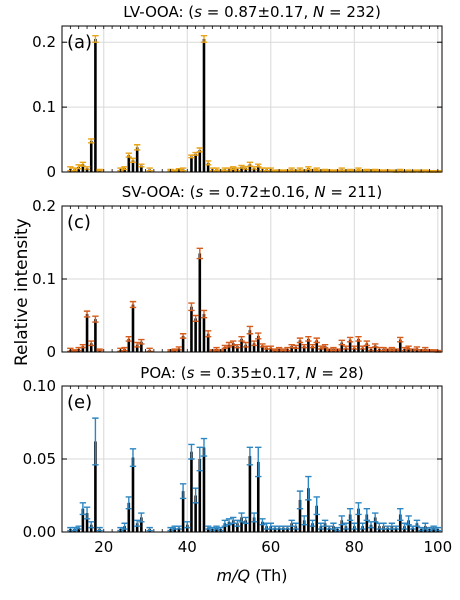  What do you see at coordinates (44, 42) in the screenshot?
I see `panel-a-ytick-label: 0.2` at bounding box center [44, 42].